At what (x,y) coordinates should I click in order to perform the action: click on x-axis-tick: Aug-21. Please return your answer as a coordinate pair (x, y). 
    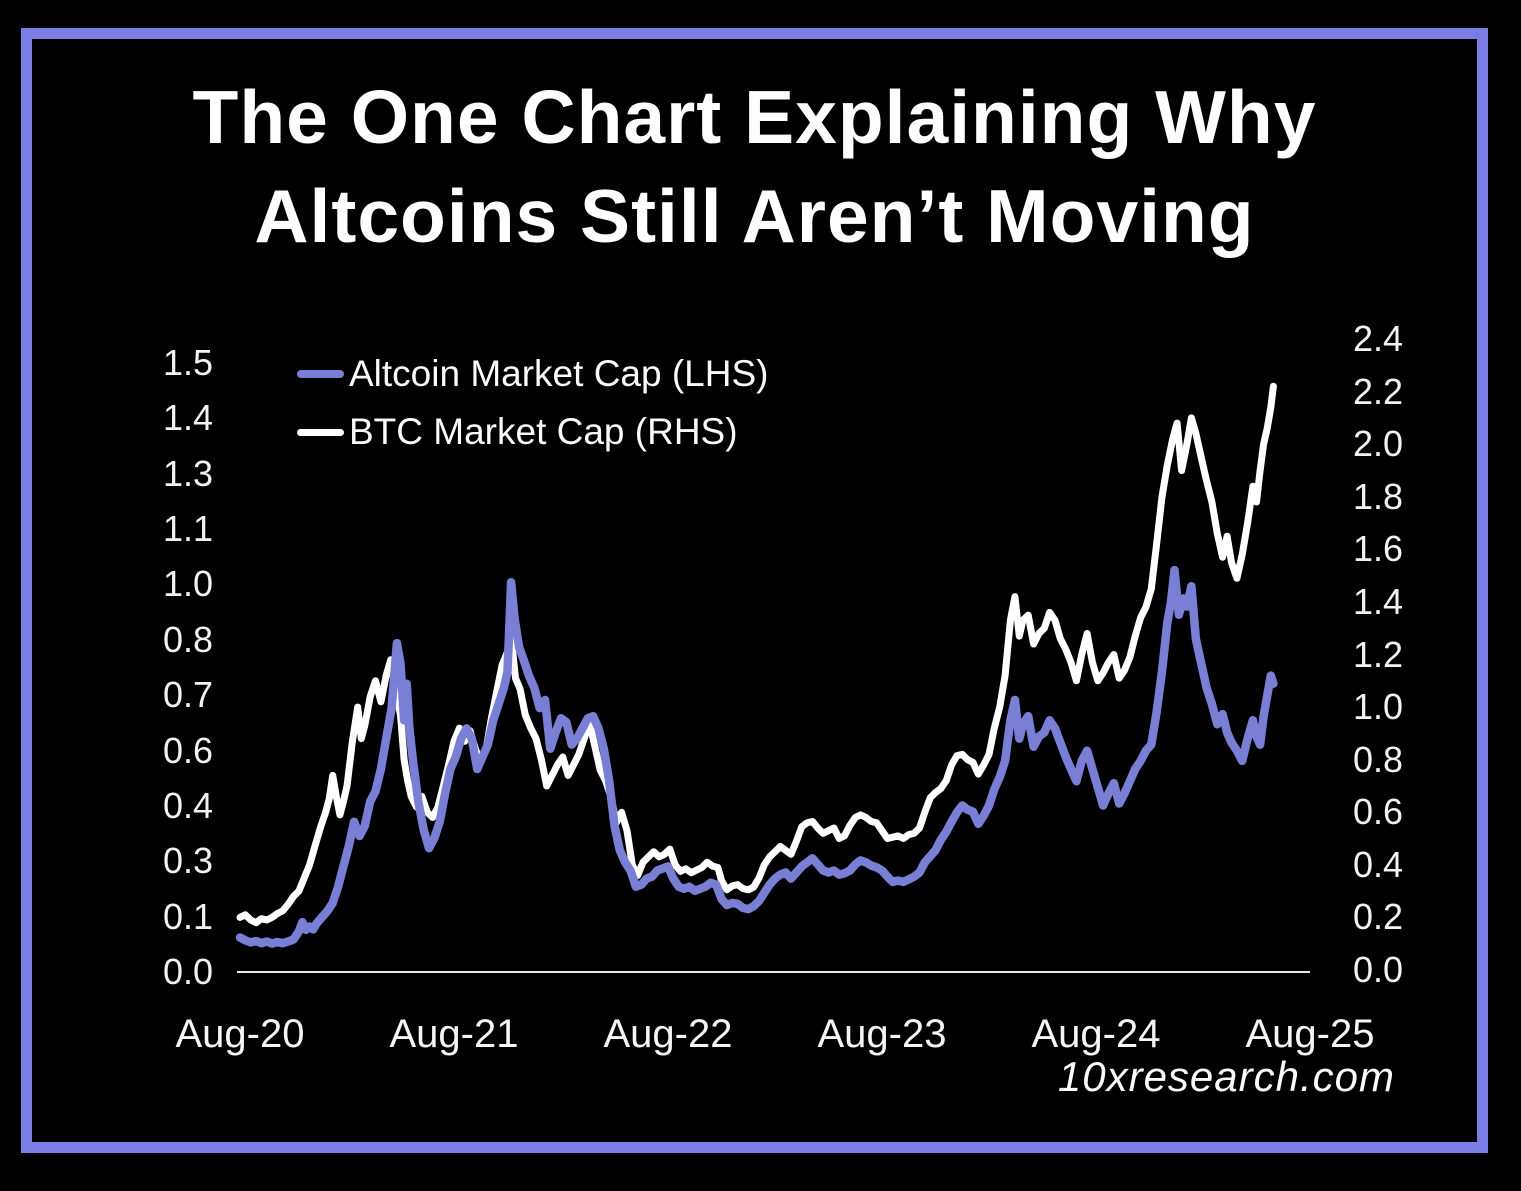
    Looking at the image, I should click on (454, 1034).